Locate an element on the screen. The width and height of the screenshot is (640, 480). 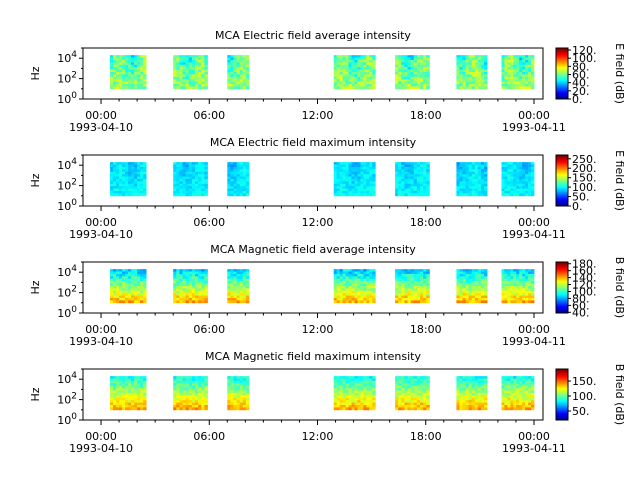
y-tick-label: 100 is located at coordinates (67, 419).